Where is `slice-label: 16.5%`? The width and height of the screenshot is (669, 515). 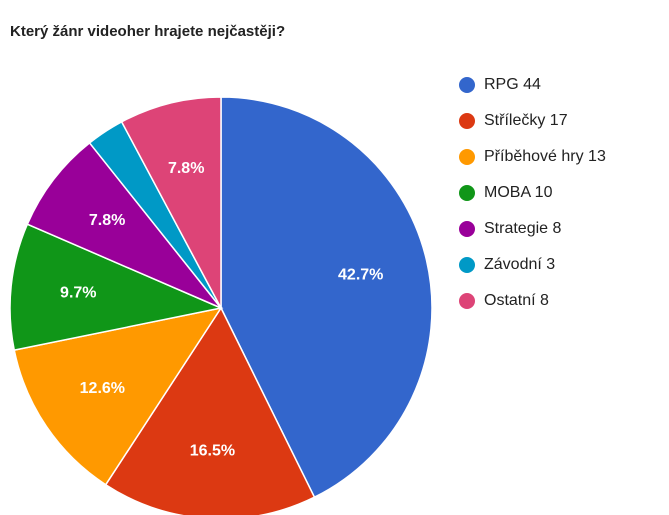 slice-label: 16.5% is located at coordinates (212, 450).